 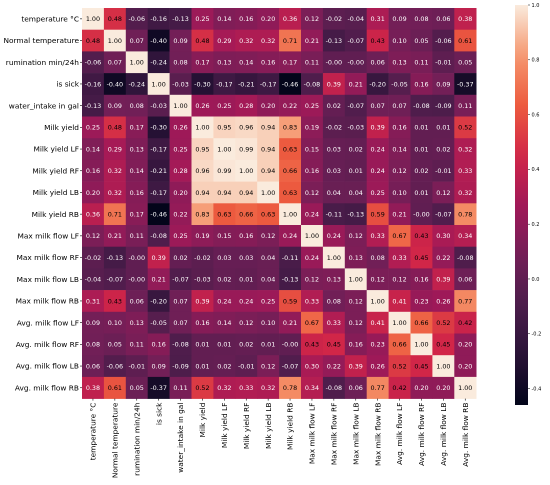 What do you see at coordinates (268, 214) in the screenshot?
I see `cell-value-label: 0.63` at bounding box center [268, 214].